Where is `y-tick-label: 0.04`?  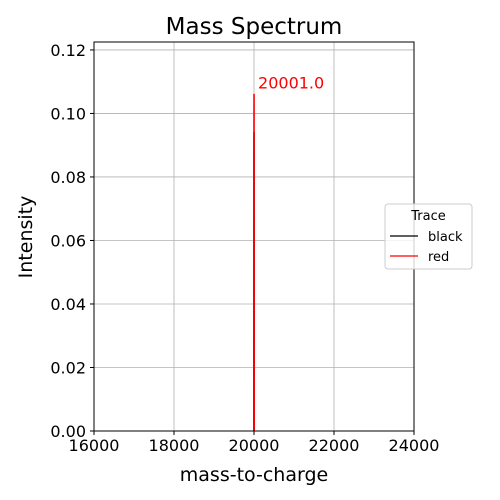
y-tick-label: 0.04 is located at coordinates (68, 304).